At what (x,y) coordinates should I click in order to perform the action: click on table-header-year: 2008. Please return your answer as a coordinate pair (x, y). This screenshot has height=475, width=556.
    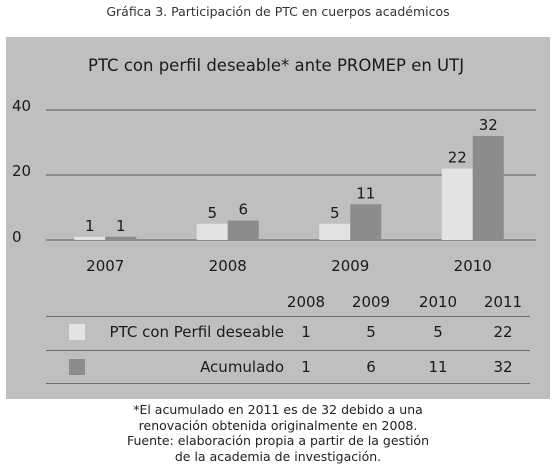
    Looking at the image, I should click on (306, 302).